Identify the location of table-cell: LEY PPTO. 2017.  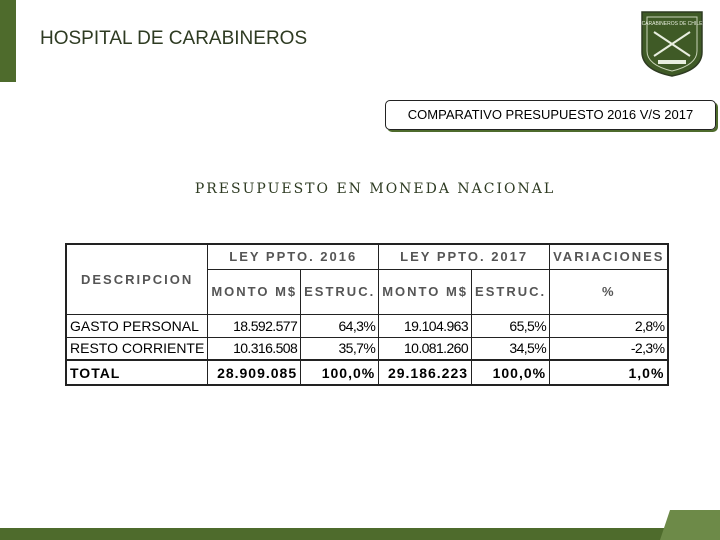
(464, 256).